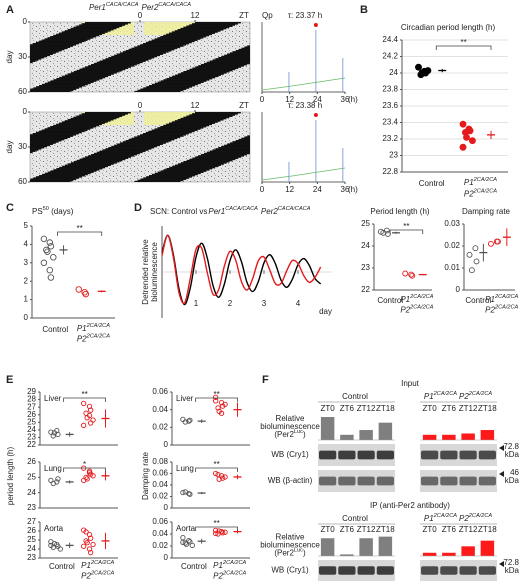  I want to click on x-tick-label: 1, so click(196, 303).